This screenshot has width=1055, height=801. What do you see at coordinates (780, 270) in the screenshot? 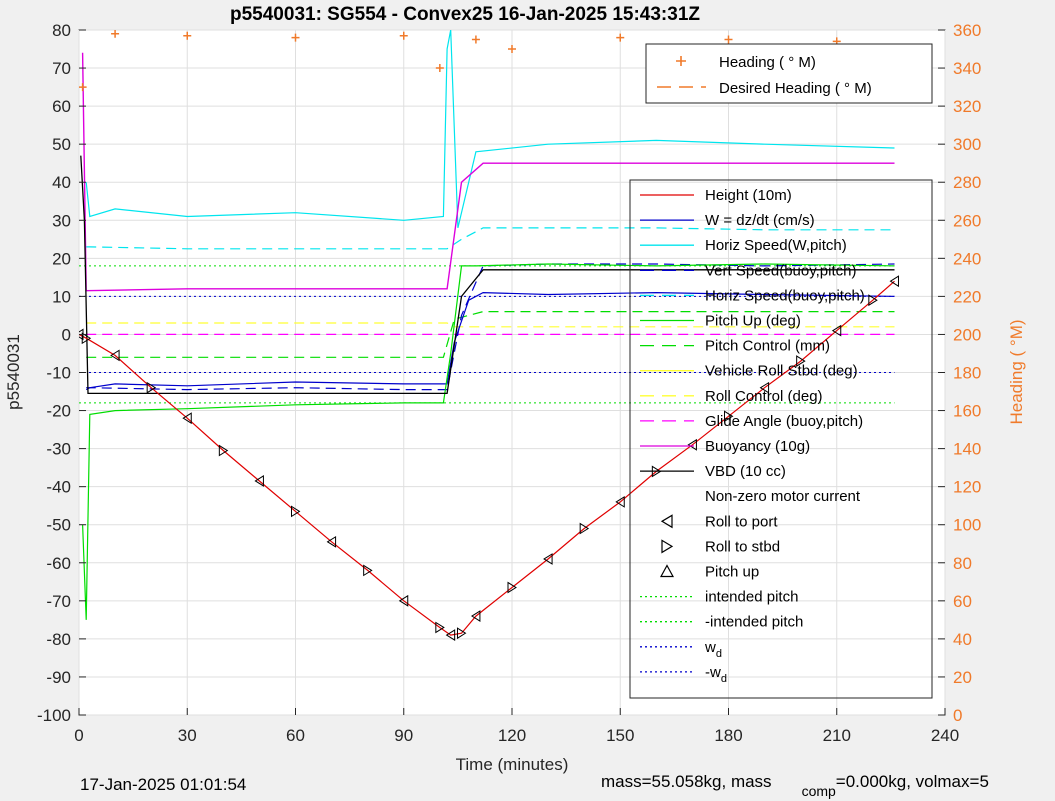
I see `legend-main-label-3: Vert Speed(buoy,pitch)` at bounding box center [780, 270].